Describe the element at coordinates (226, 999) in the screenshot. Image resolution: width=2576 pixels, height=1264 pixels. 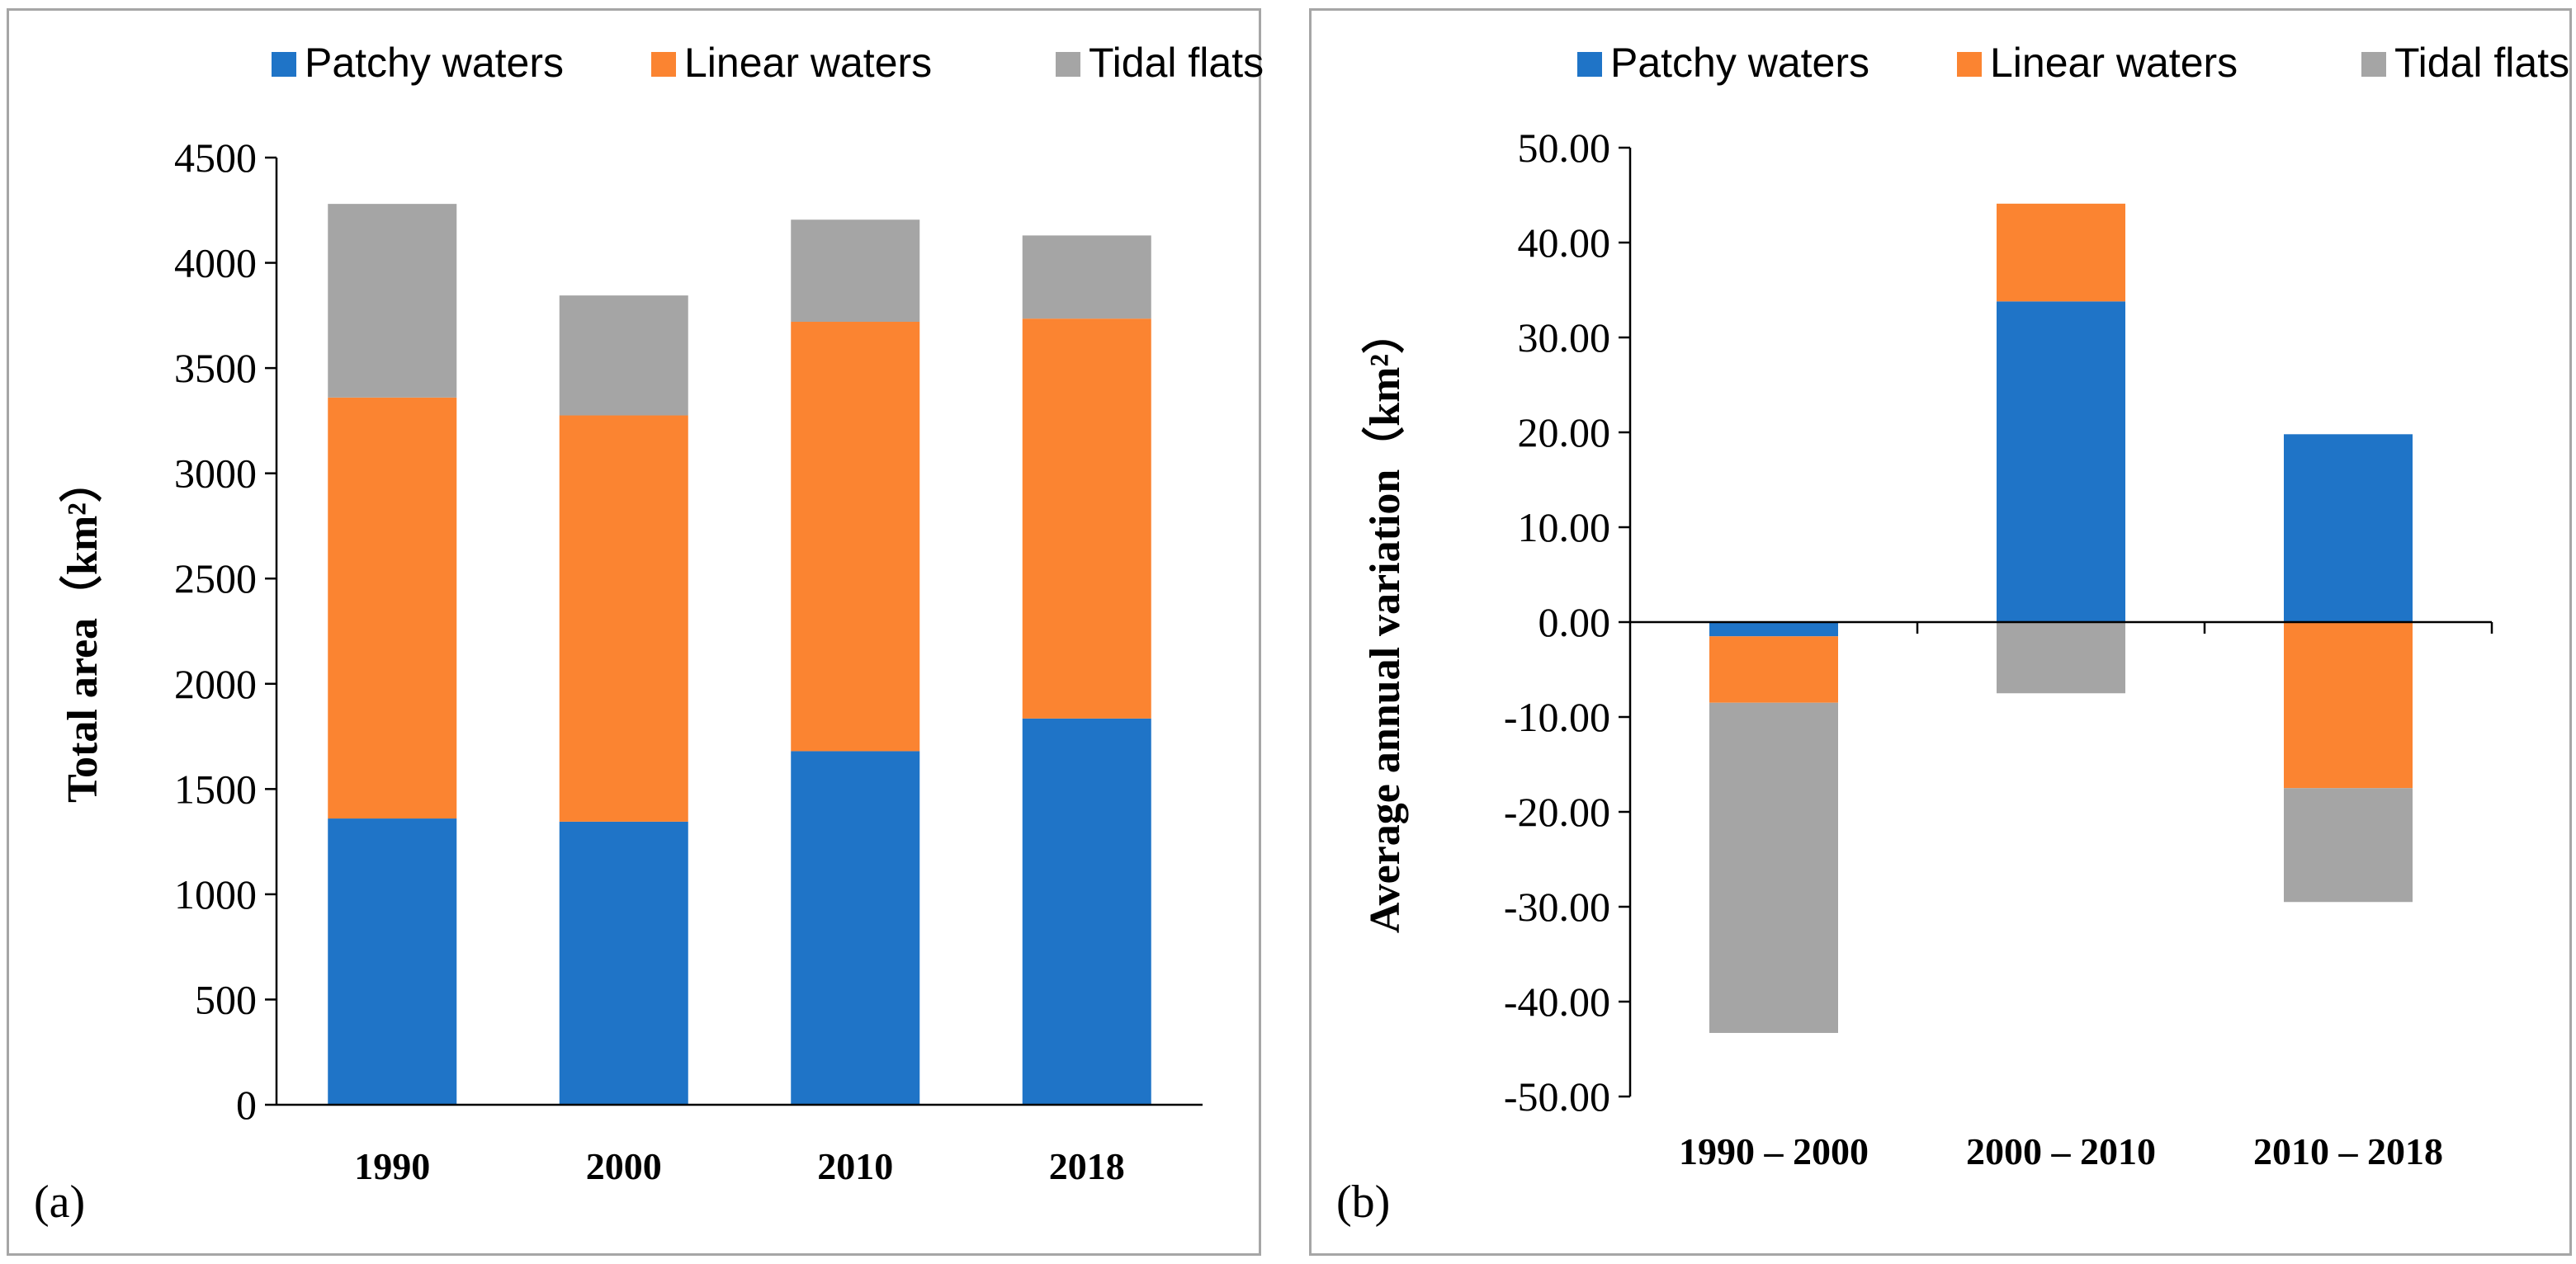
I see `a-y-tick-label: 500` at that location.